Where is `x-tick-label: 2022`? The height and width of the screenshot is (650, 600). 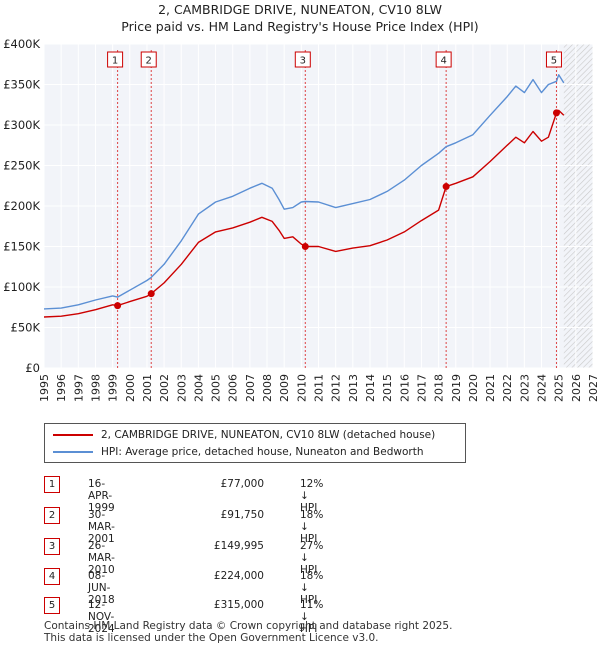 x-tick-label: 2022 is located at coordinates (507, 388).